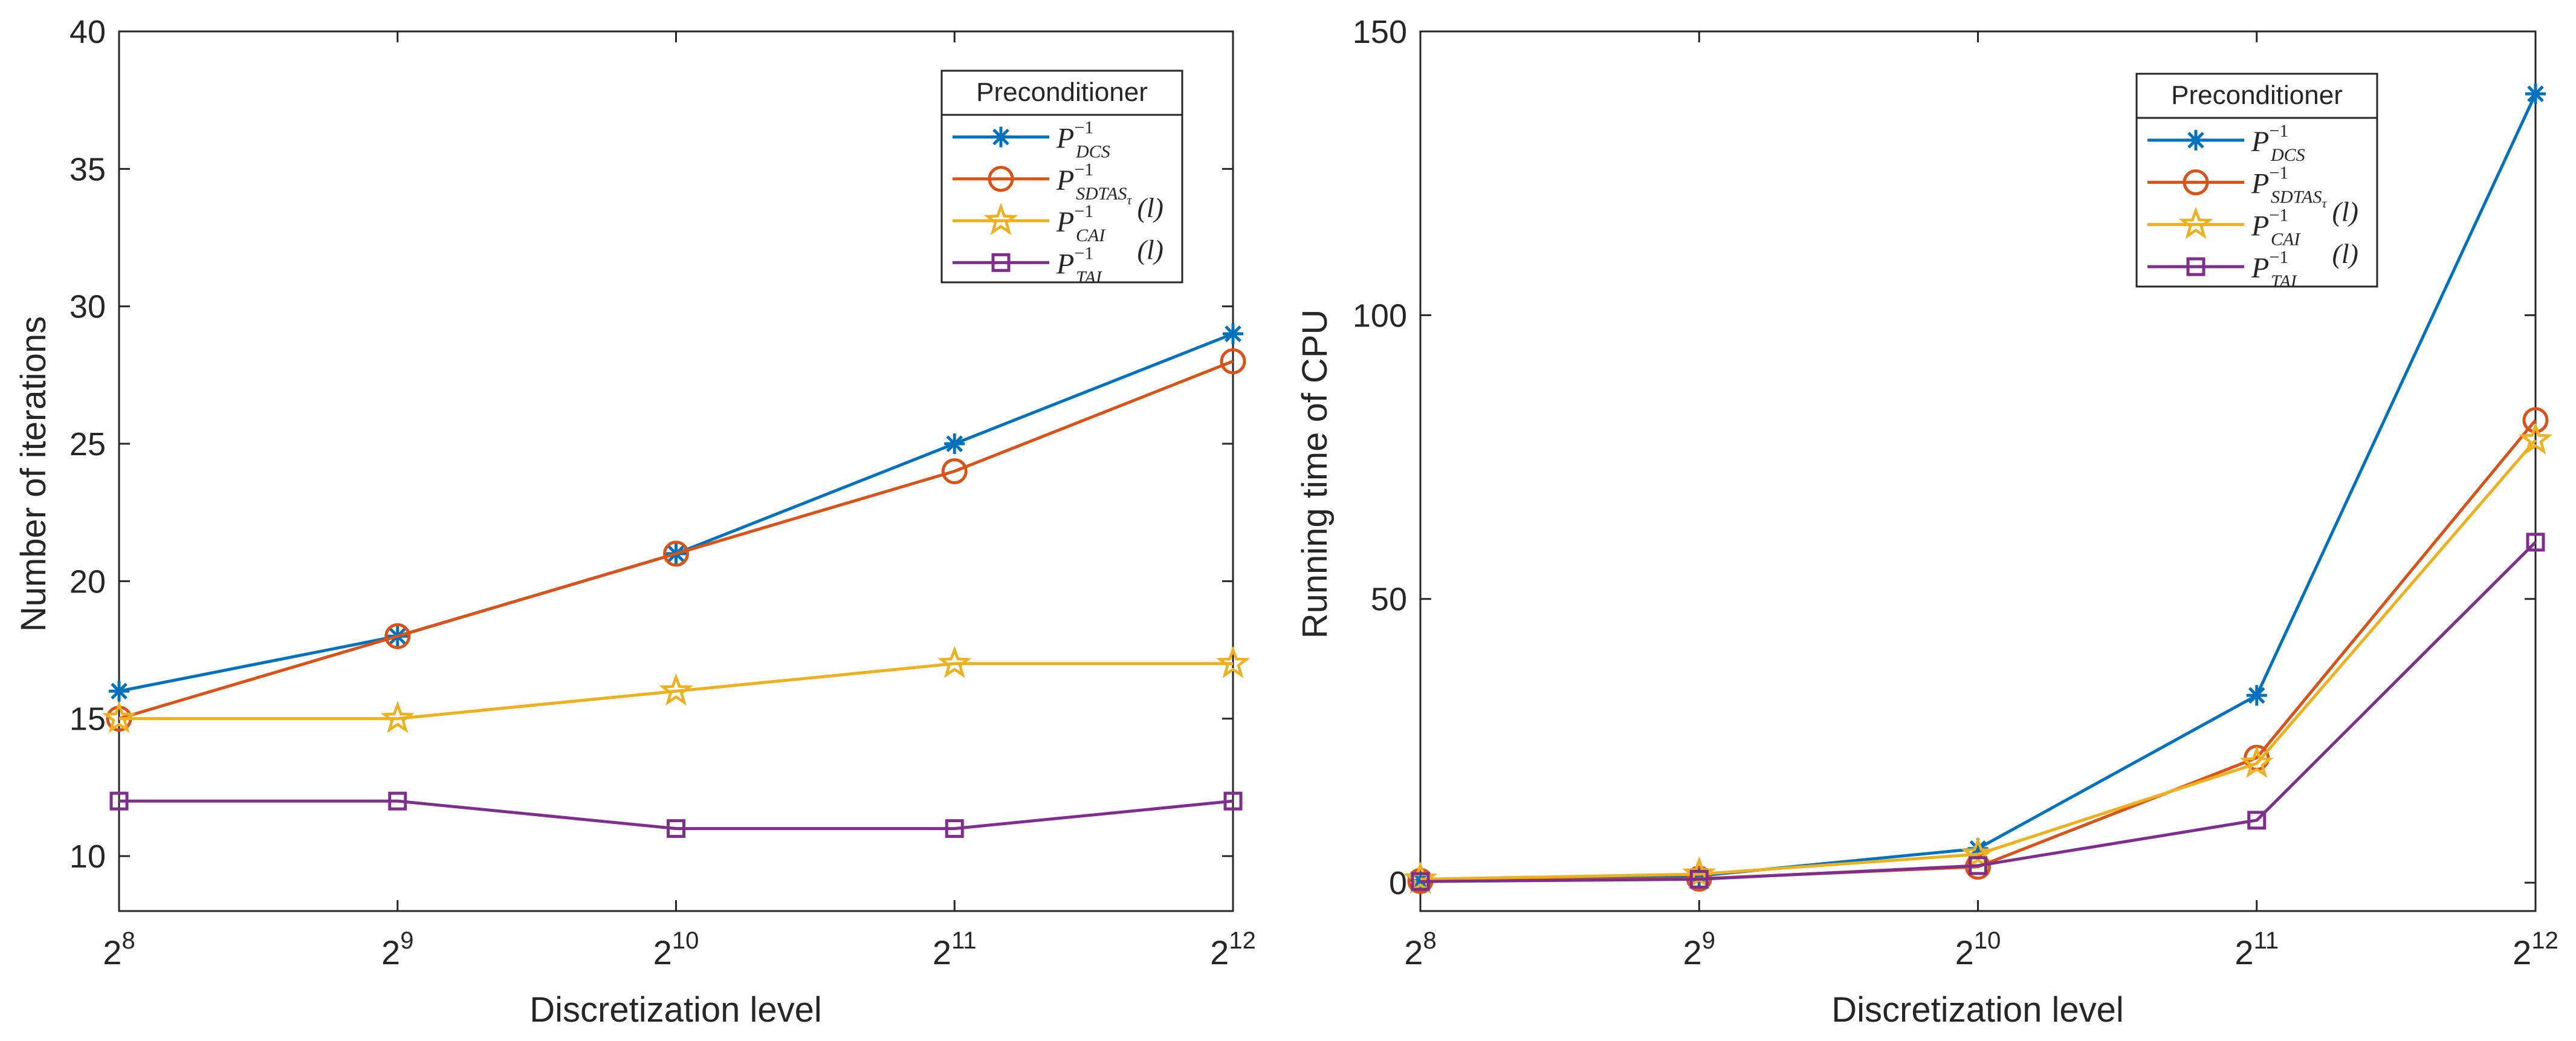 This screenshot has height=1041, width=2576. What do you see at coordinates (1380, 32) in the screenshot?
I see `y-tick-label: 150` at bounding box center [1380, 32].